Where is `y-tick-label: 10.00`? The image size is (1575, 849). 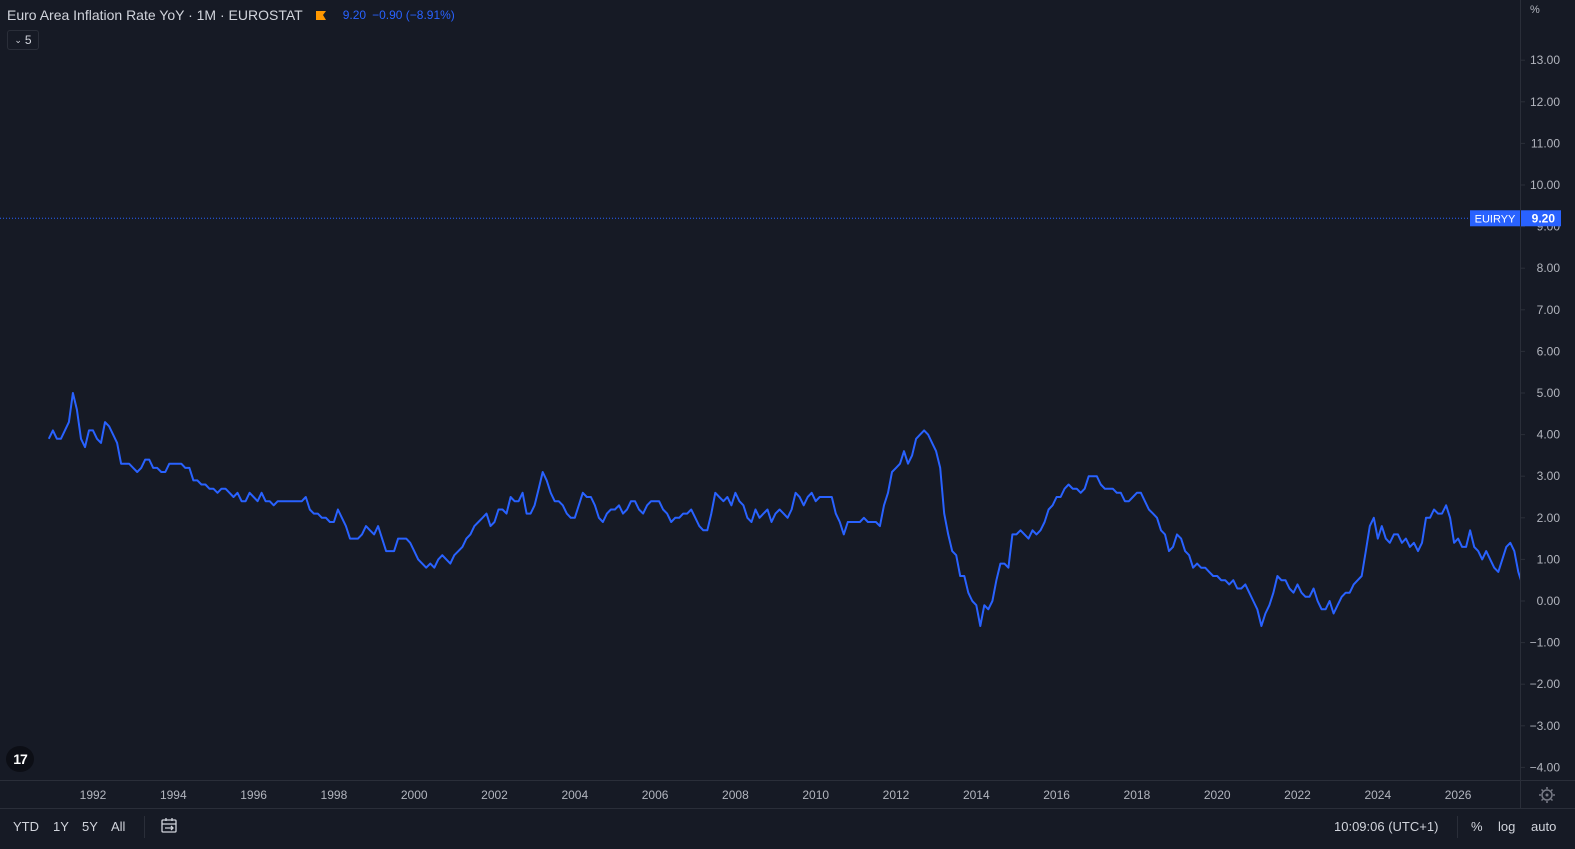
y-tick-label: 10.00 is located at coordinates (1545, 185).